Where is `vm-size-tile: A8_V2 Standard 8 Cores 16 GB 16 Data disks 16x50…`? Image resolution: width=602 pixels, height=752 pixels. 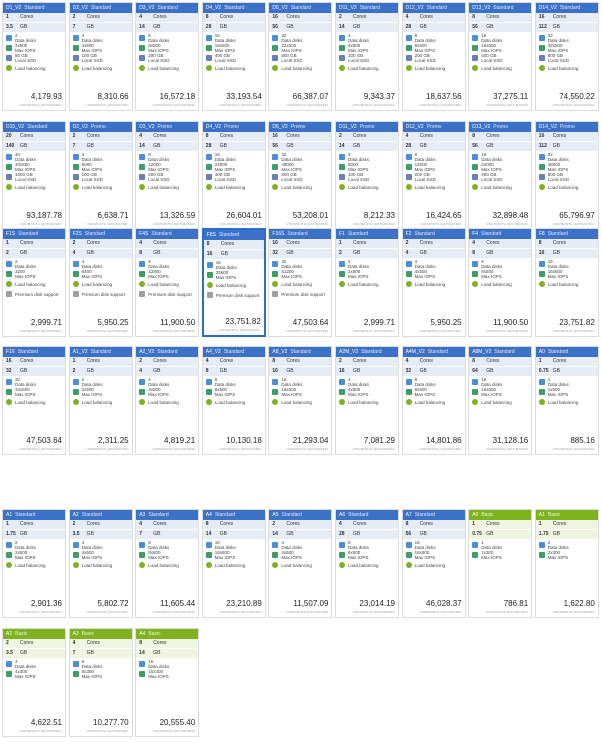 vm-size-tile: A8_V2 Standard 8 Cores 16 GB 16 Data disks 16x50… is located at coordinates (300, 400).